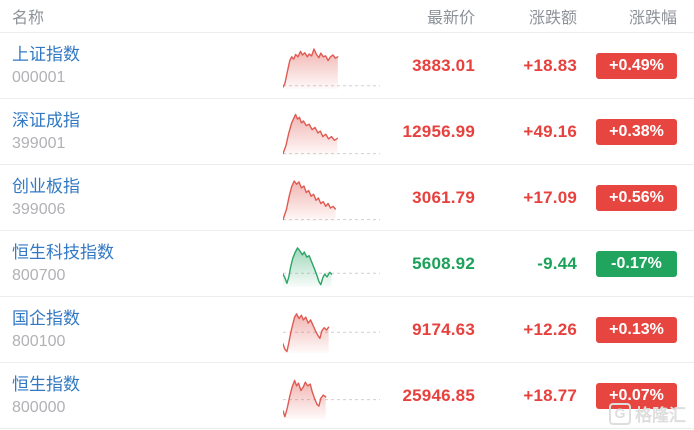  Describe the element at coordinates (636, 197) in the screenshot. I see `change-percent-badge: +0.56%` at that location.